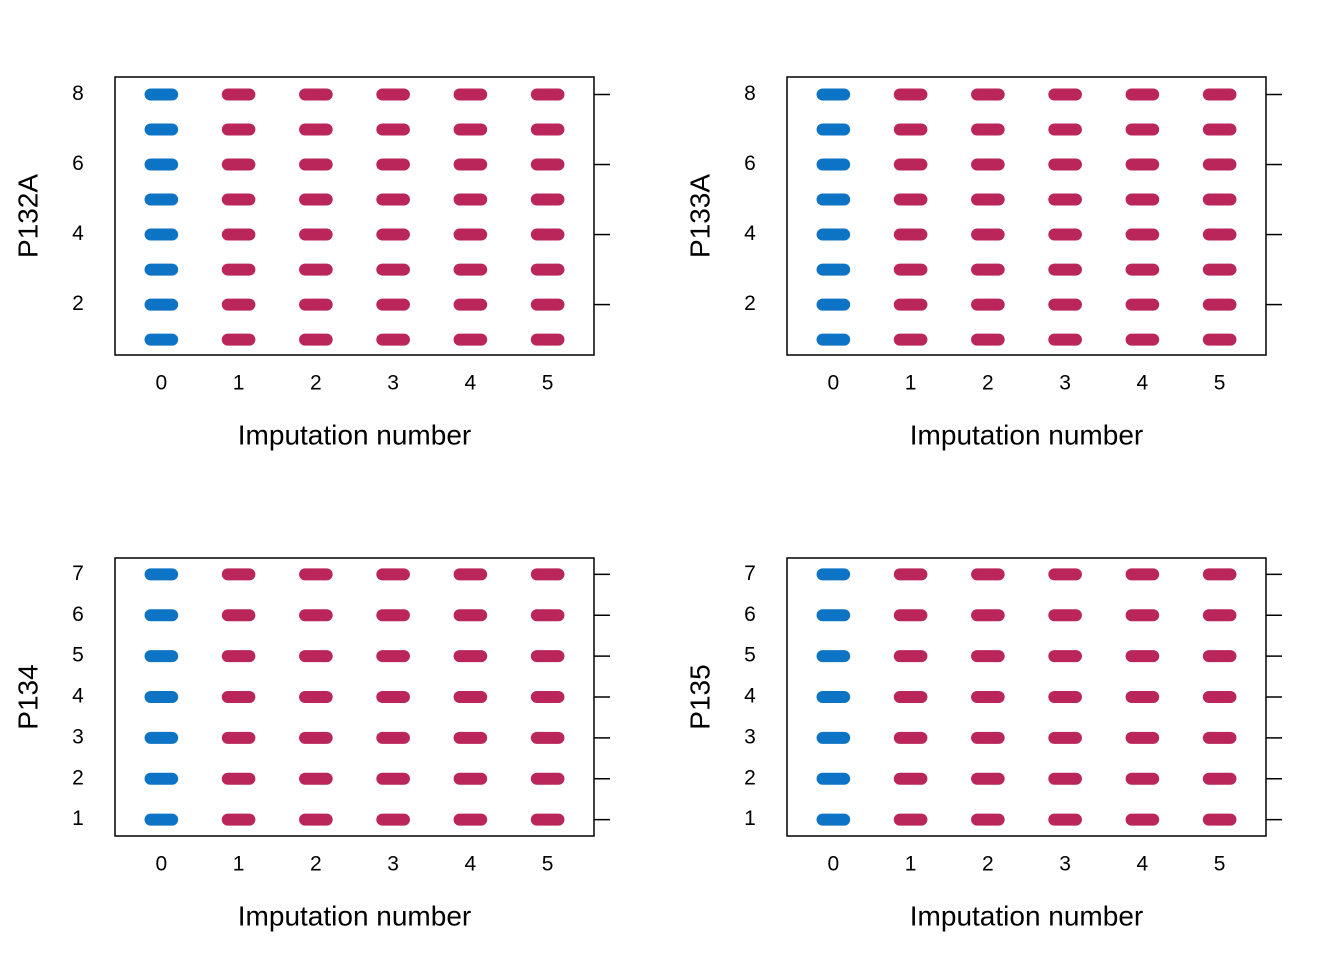 The image size is (1344, 960). I want to click on y-axis-label: P132A, so click(27, 216).